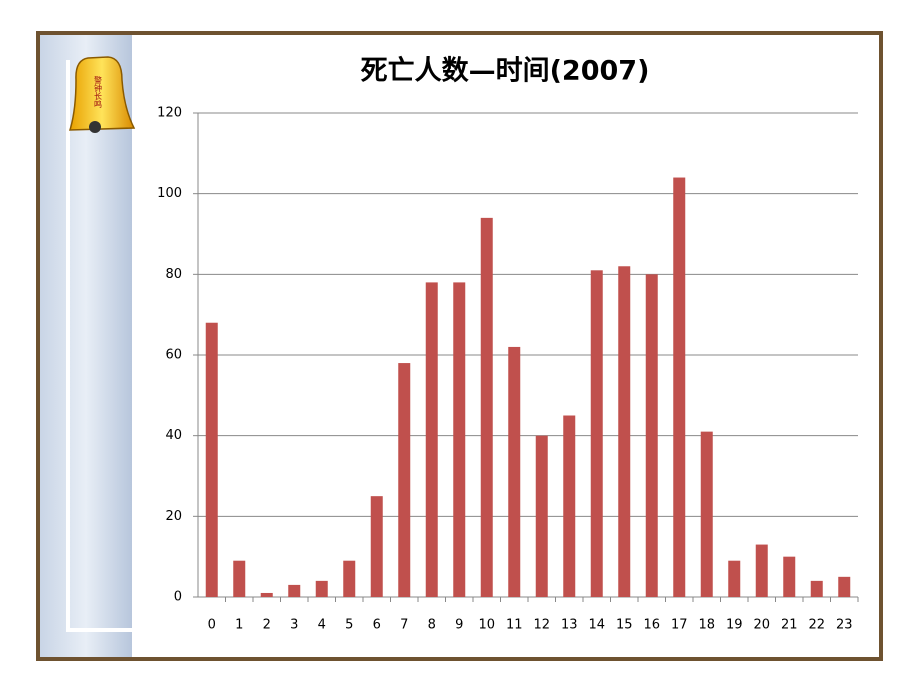  I want to click on y-tick-label: 20, so click(173, 516).